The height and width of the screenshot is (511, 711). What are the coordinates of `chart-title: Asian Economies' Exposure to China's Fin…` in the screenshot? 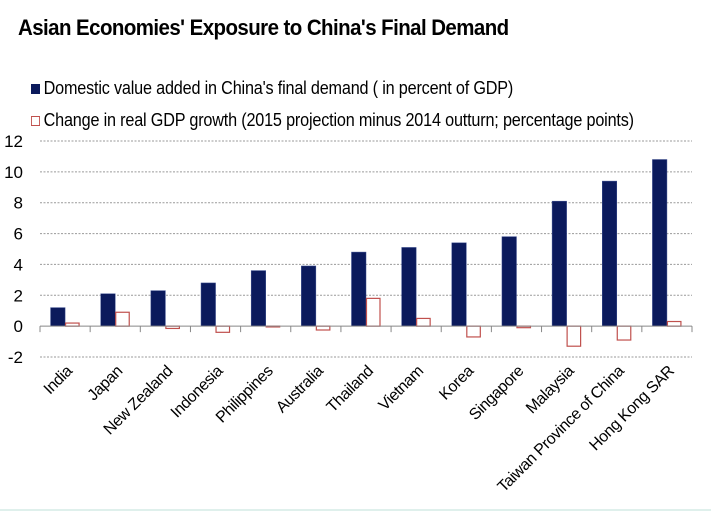 It's located at (263, 27).